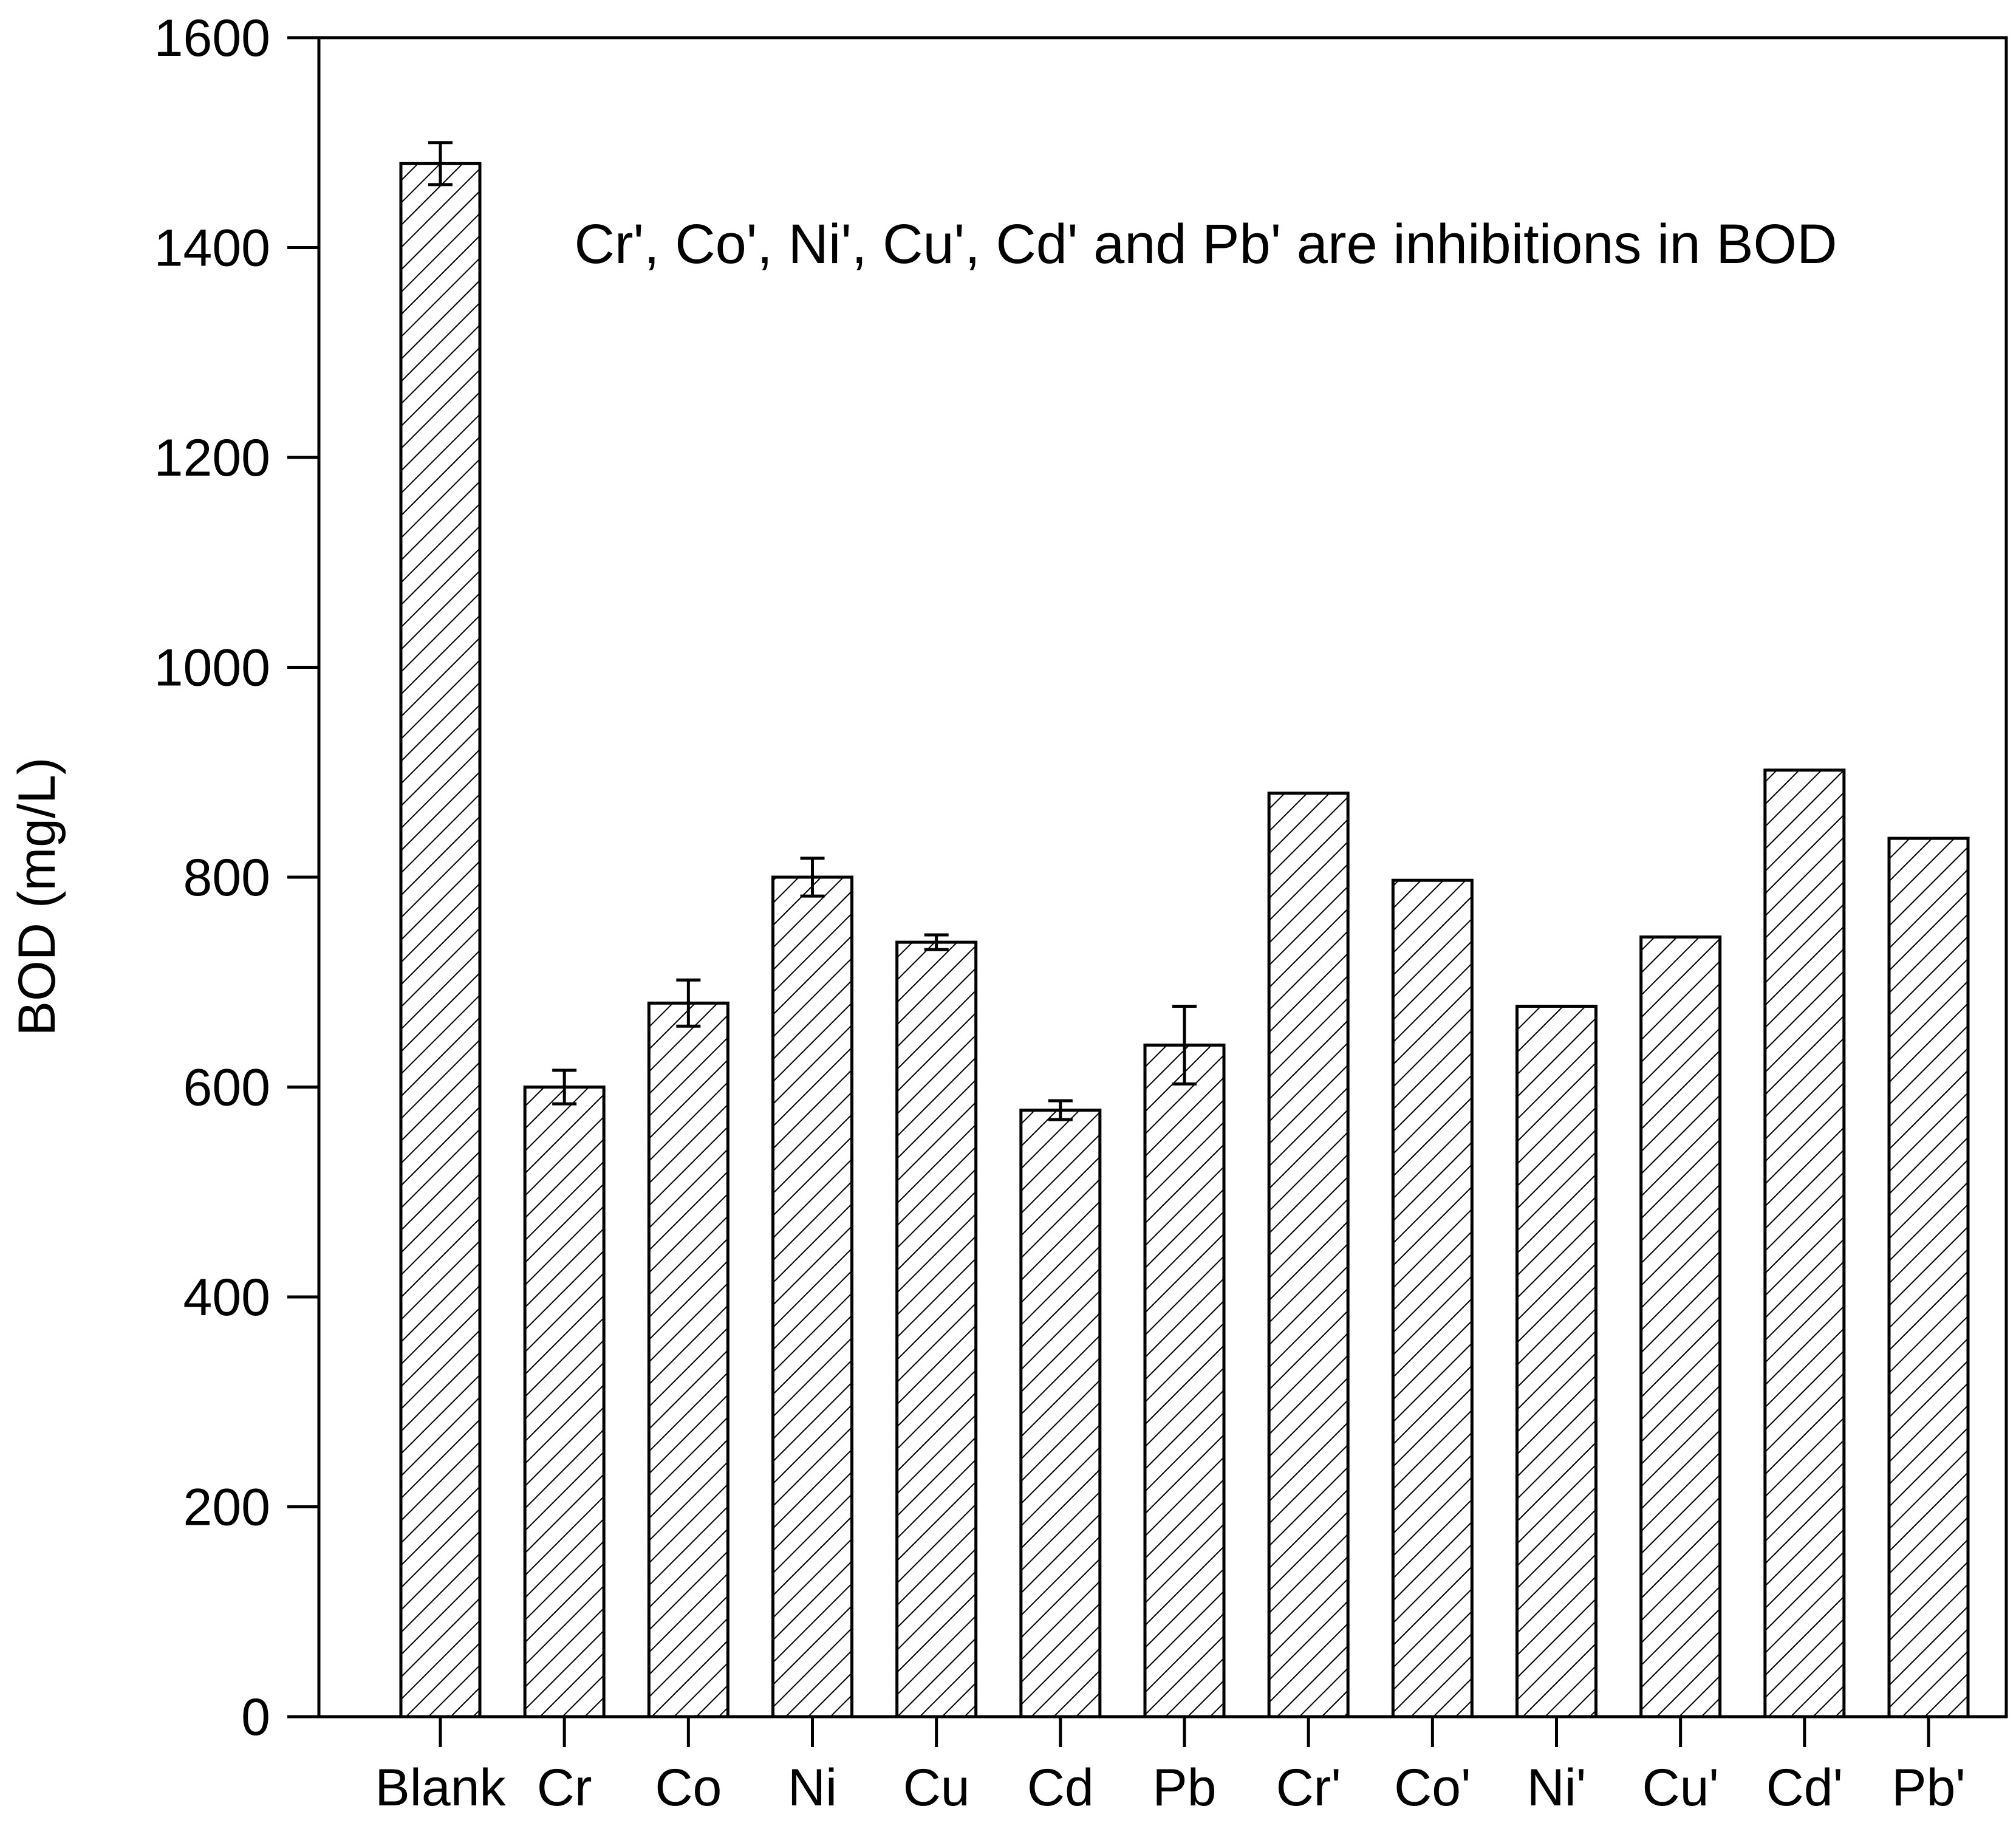 This screenshot has height=1840, width=2016. I want to click on x-tick-label: Cd', so click(1804, 1788).